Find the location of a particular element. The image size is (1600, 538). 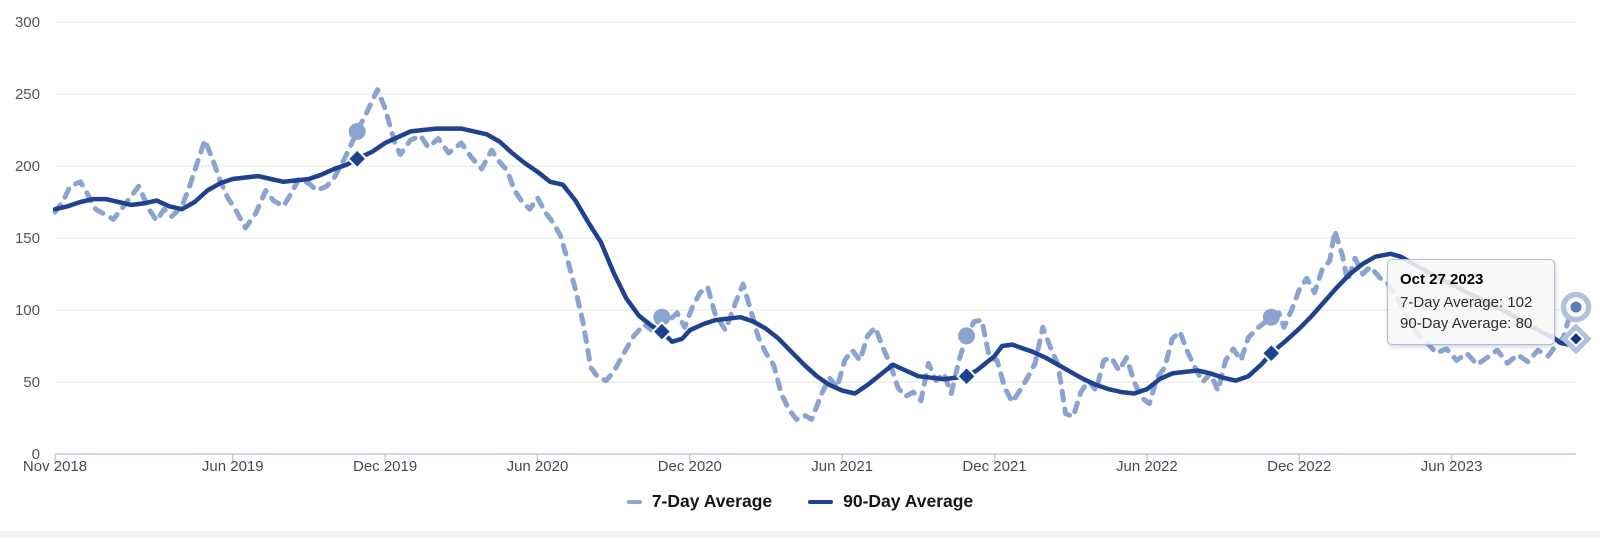

x-axis-tick-label: Jun 2022 is located at coordinates (1147, 466).